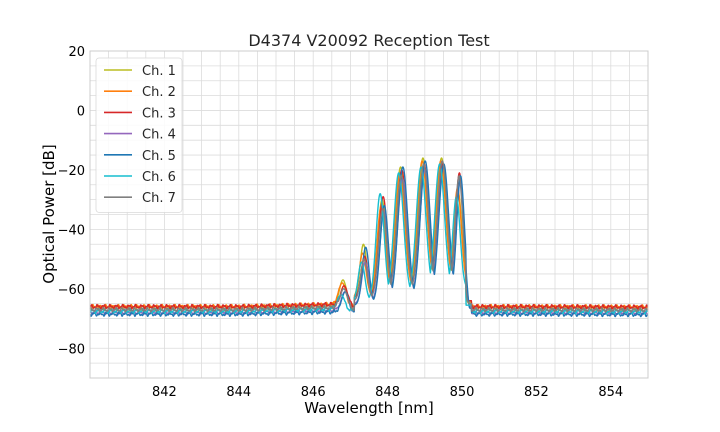 The width and height of the screenshot is (720, 432). I want to click on x-tick-label: 844, so click(238, 392).